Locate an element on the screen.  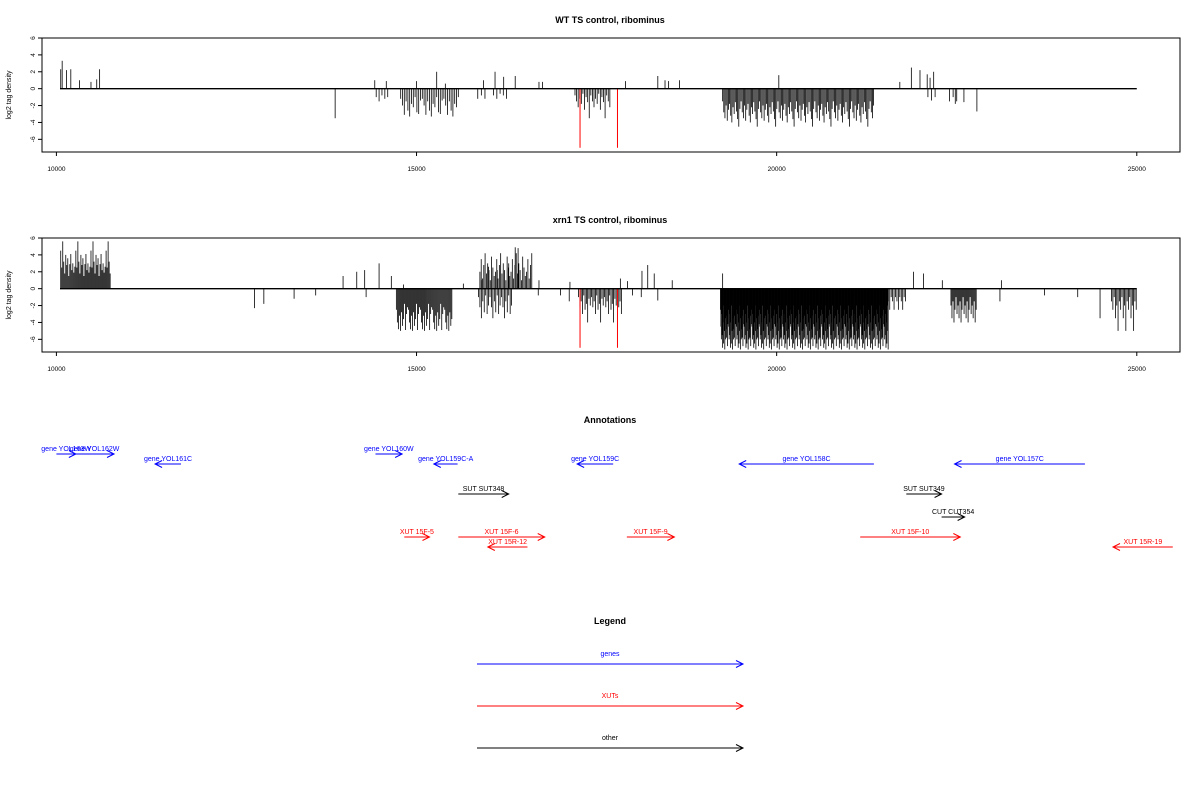
annotations-title: Annotations is located at coordinates (610, 420).